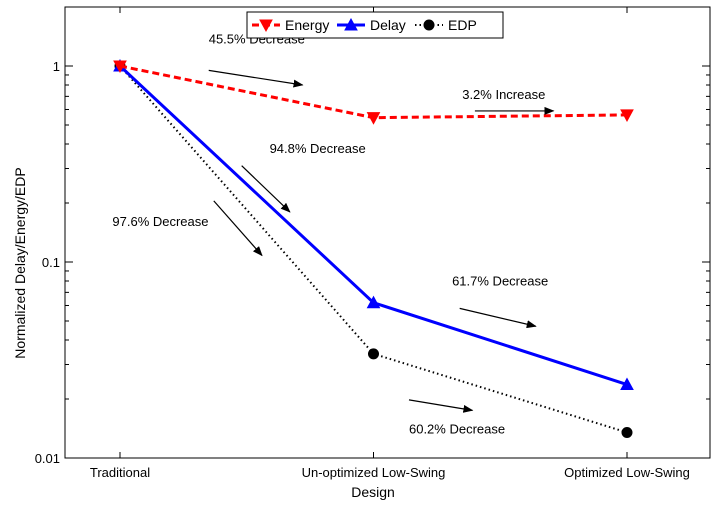  What do you see at coordinates (374, 472) in the screenshot?
I see `x-tick-label: Un-optimized Low-Swing` at bounding box center [374, 472].